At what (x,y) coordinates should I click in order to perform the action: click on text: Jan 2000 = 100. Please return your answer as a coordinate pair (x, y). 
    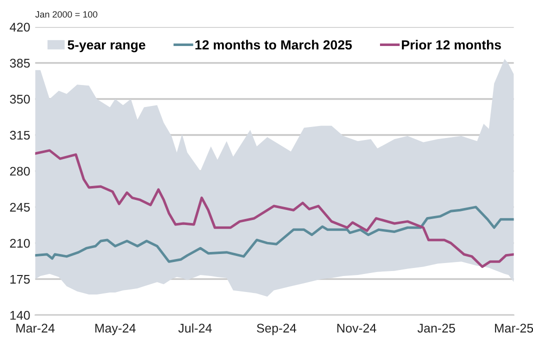
    Looking at the image, I should click on (66, 14).